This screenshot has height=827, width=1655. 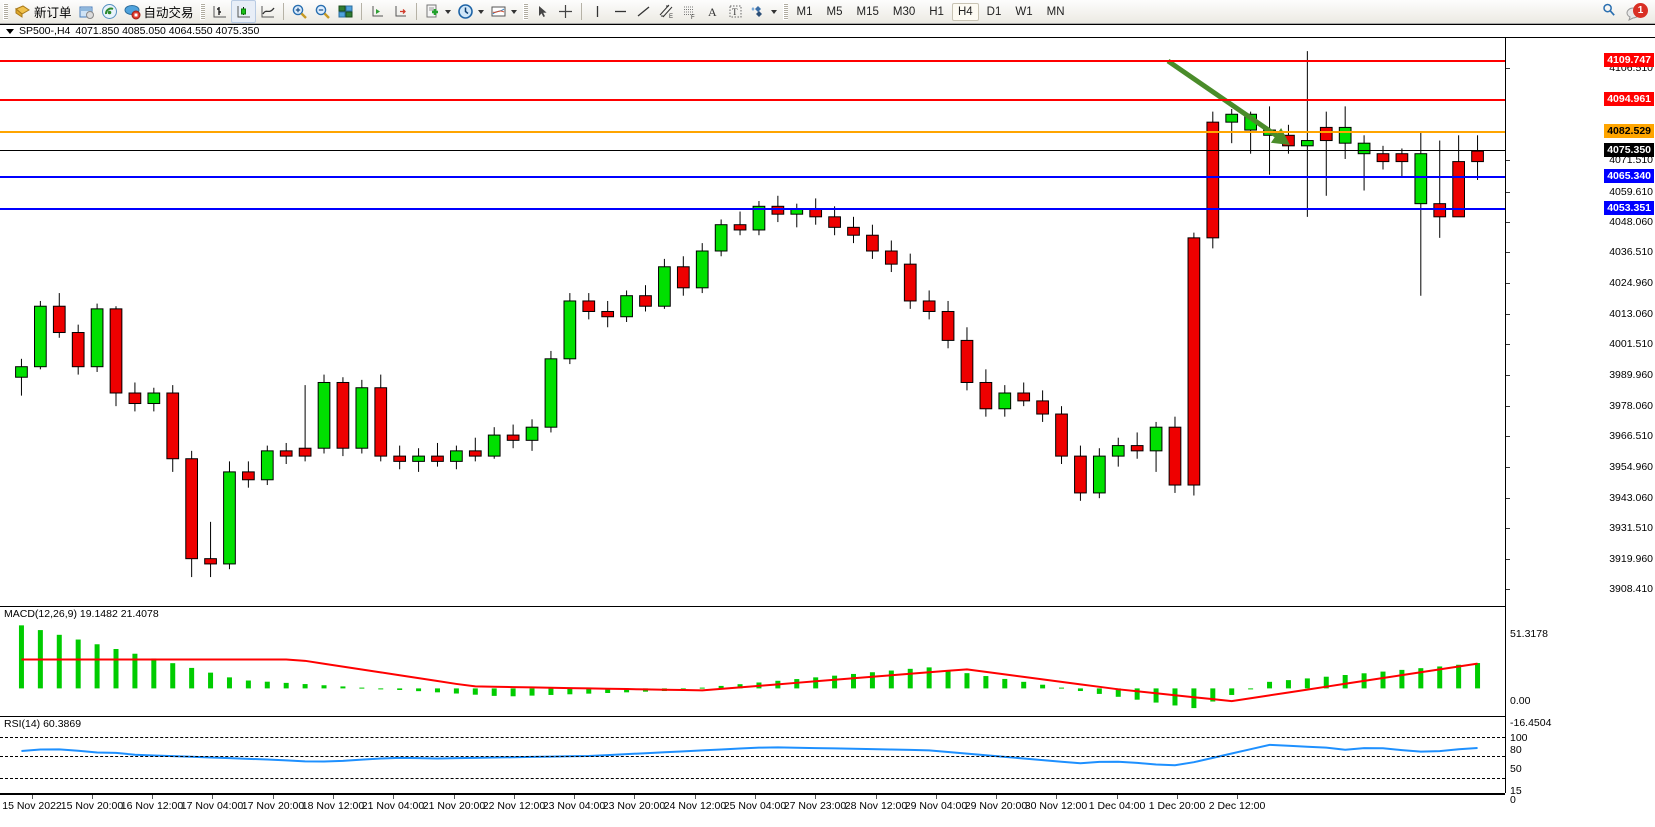 I want to click on trendline-button, so click(x=643, y=11).